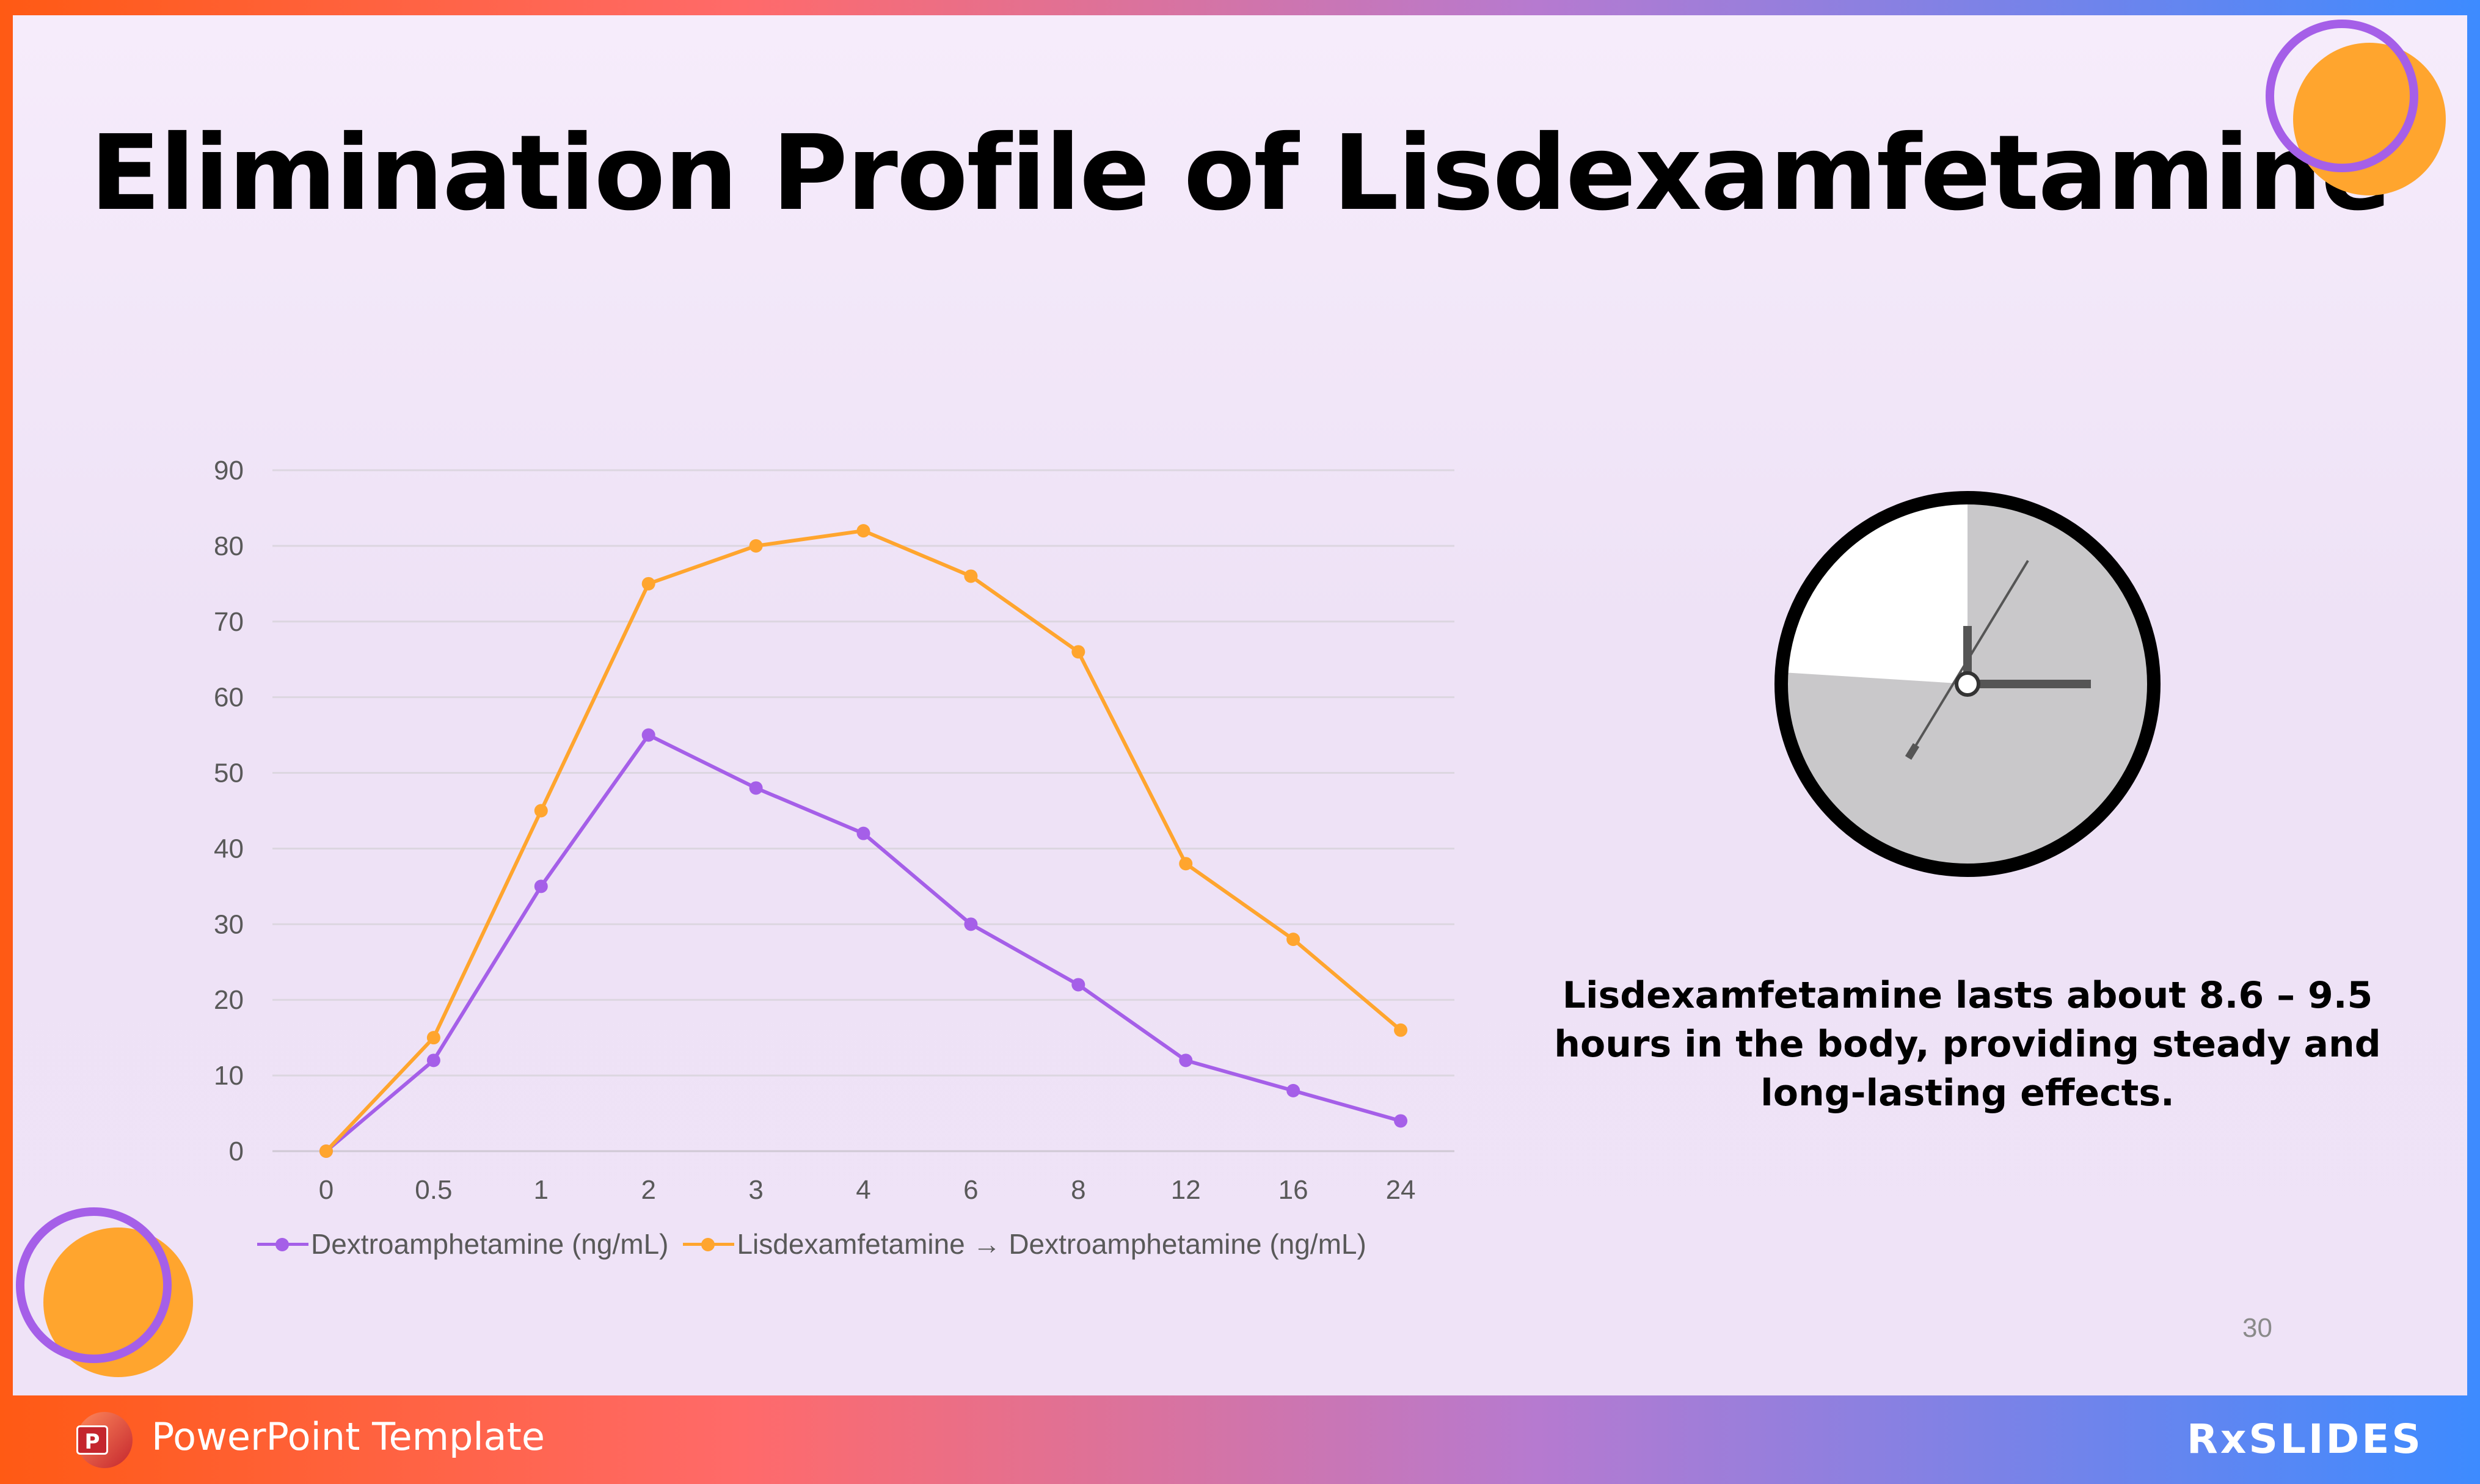 The width and height of the screenshot is (2480, 1484). I want to click on x-tick-label: 2, so click(648, 1190).